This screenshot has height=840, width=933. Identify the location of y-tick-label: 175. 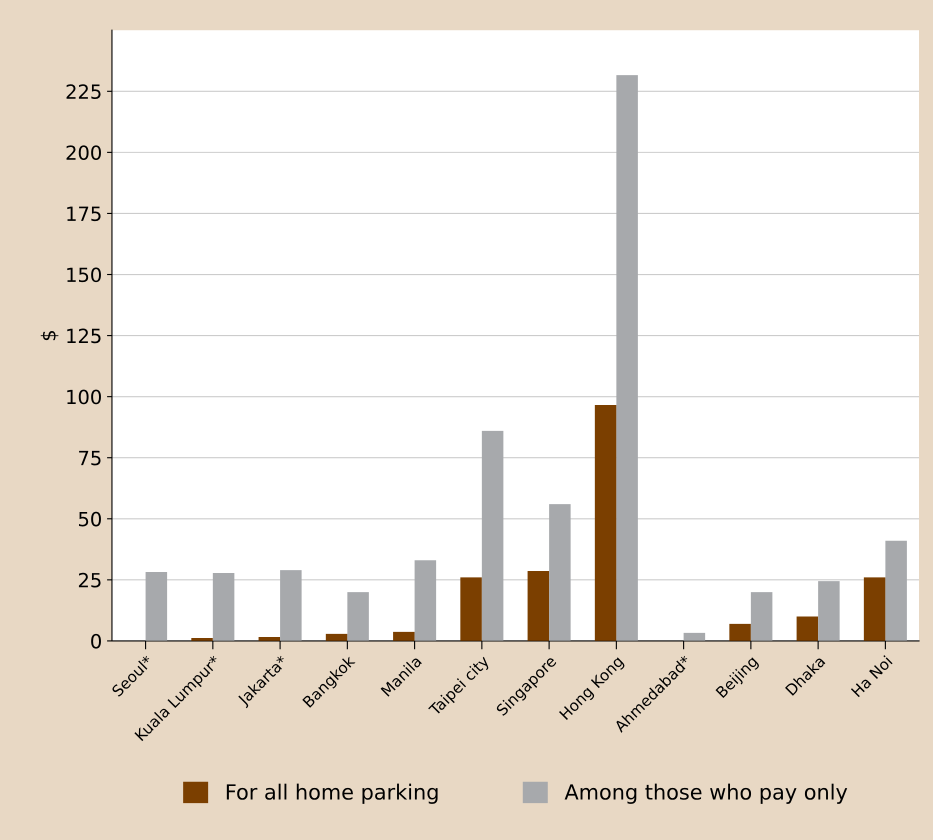
(84, 214).